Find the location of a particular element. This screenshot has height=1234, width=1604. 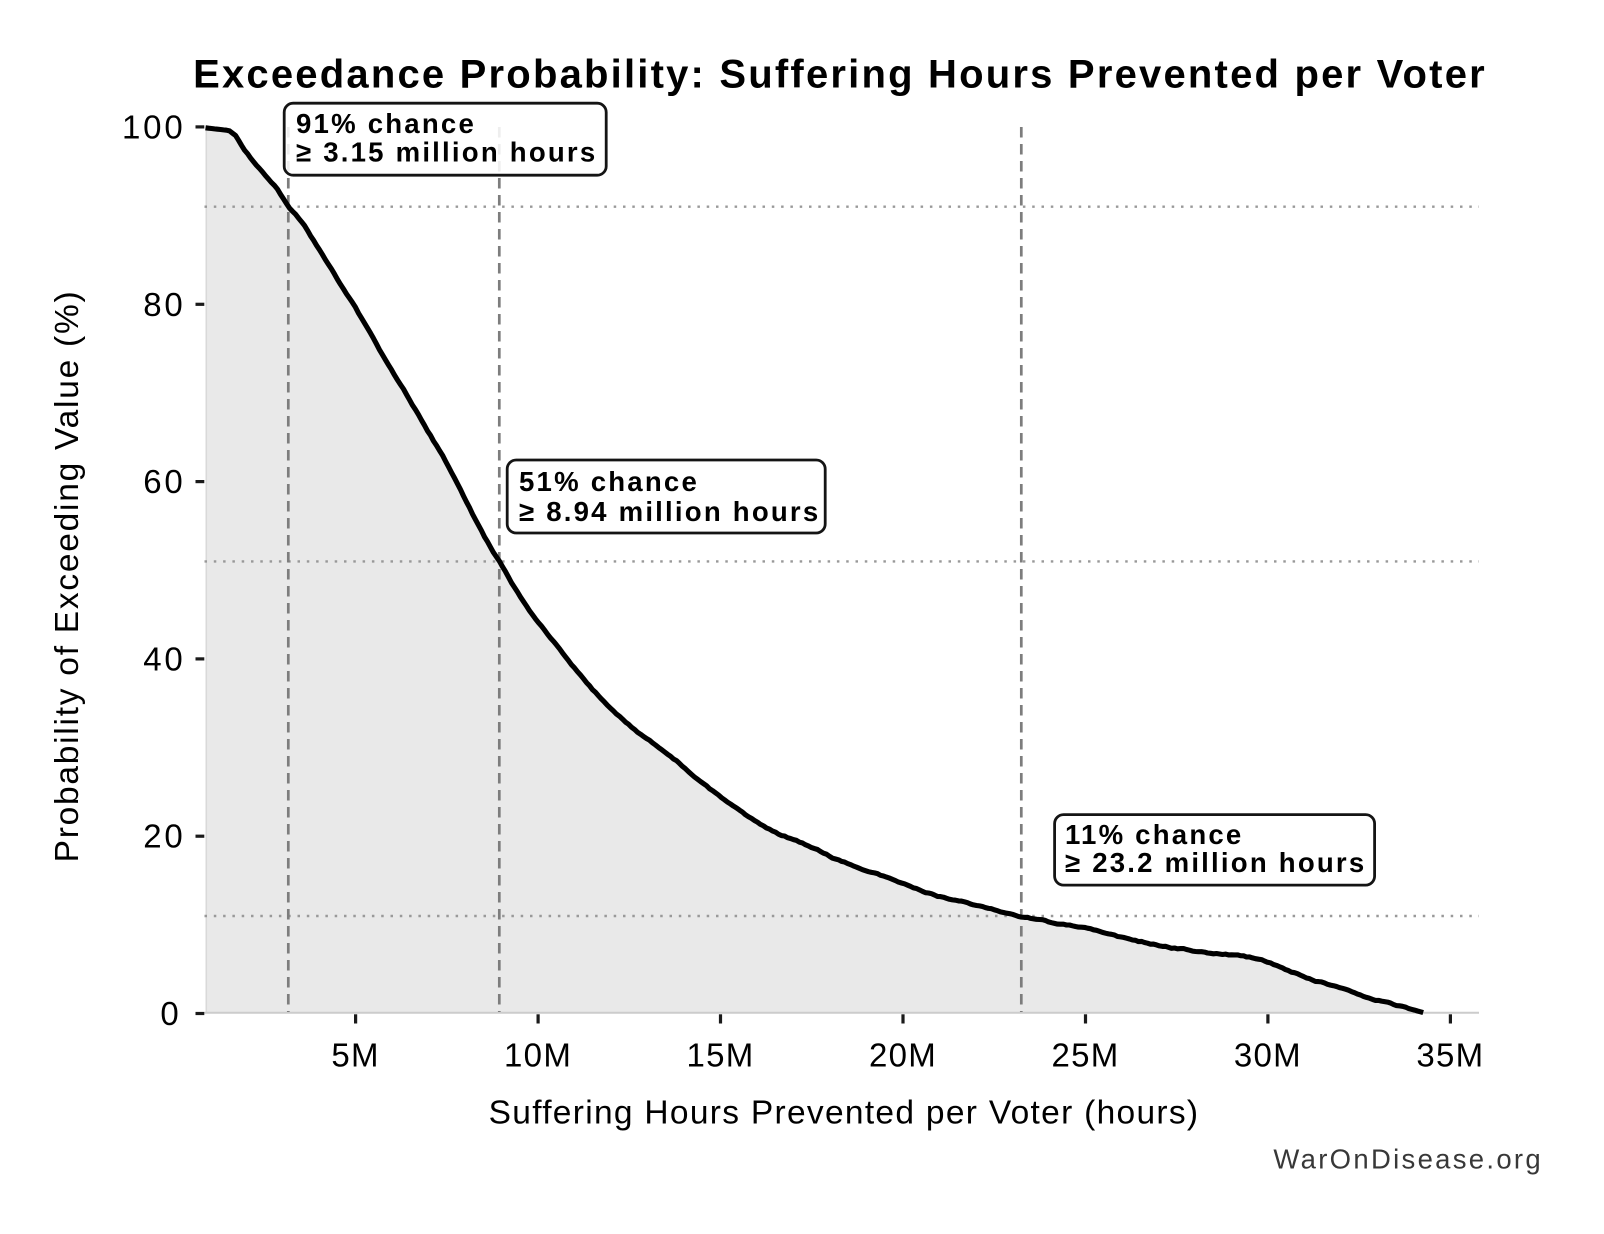

svg-text: 15M is located at coordinates (720, 1055).